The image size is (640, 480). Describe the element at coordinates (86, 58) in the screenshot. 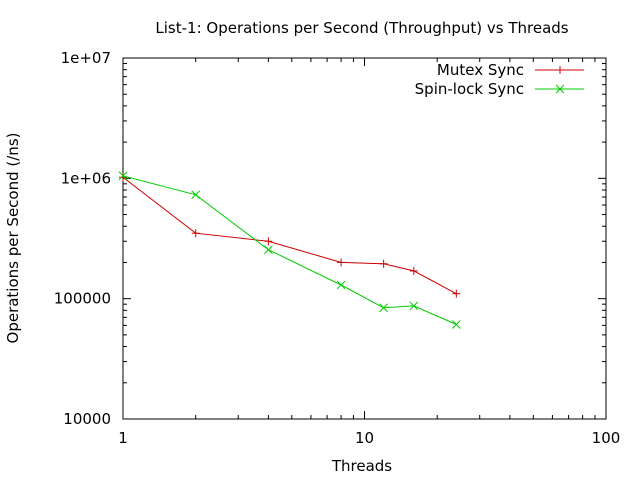

I see `y-tick-label: 1e+07` at that location.